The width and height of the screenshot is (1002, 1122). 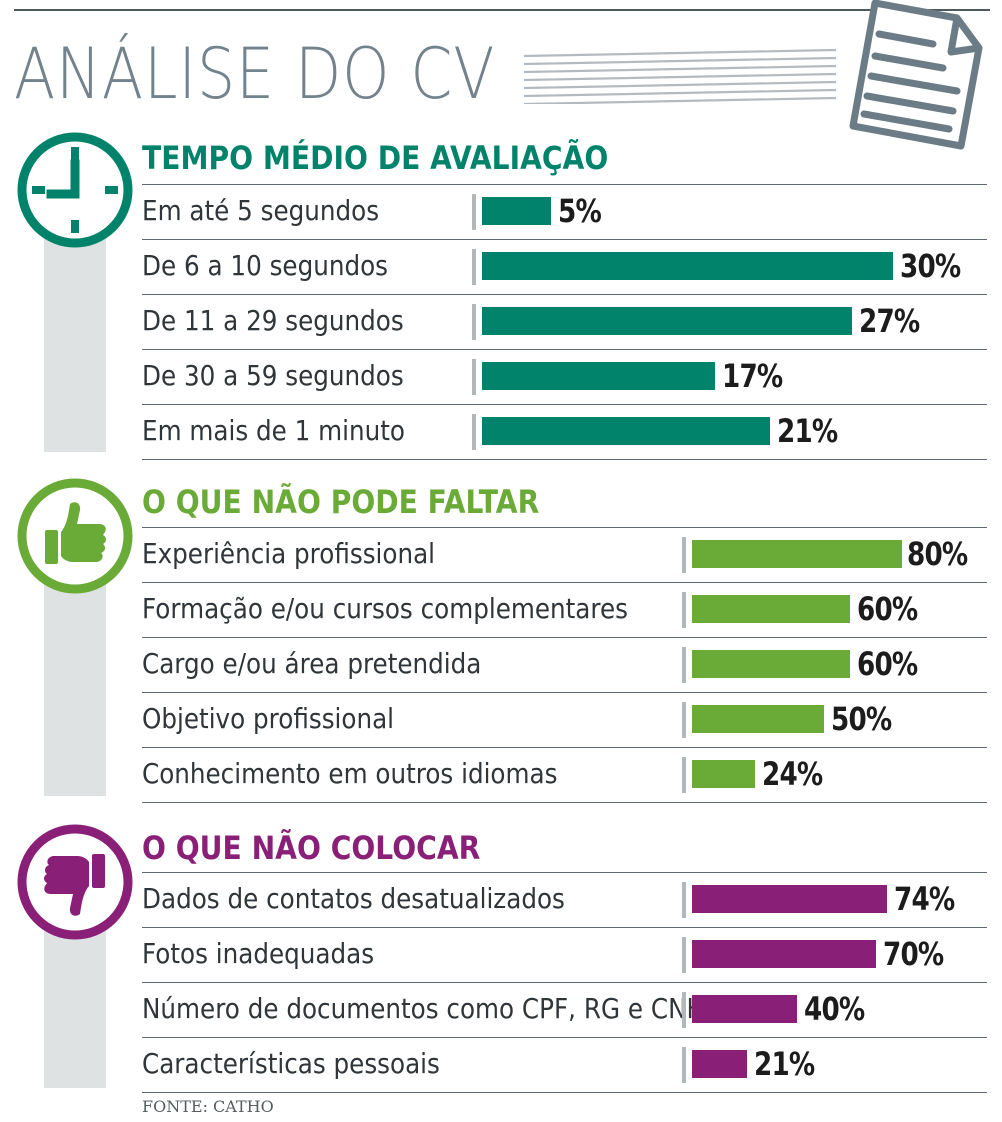 I want to click on thumbs-up-icon, so click(x=75, y=536).